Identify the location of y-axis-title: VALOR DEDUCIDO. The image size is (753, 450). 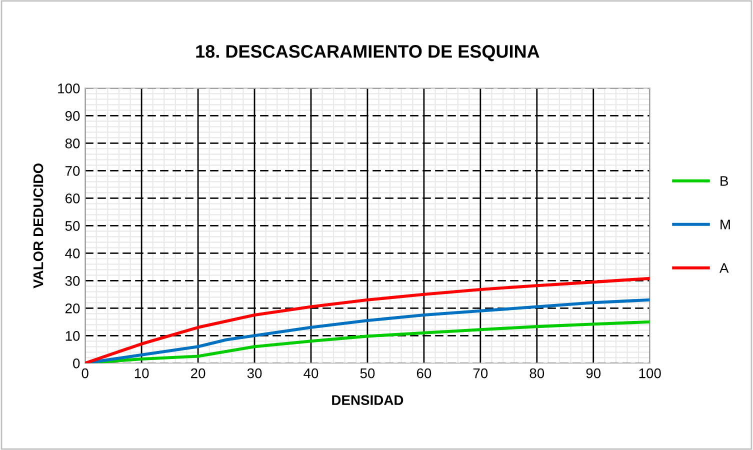
(38, 226).